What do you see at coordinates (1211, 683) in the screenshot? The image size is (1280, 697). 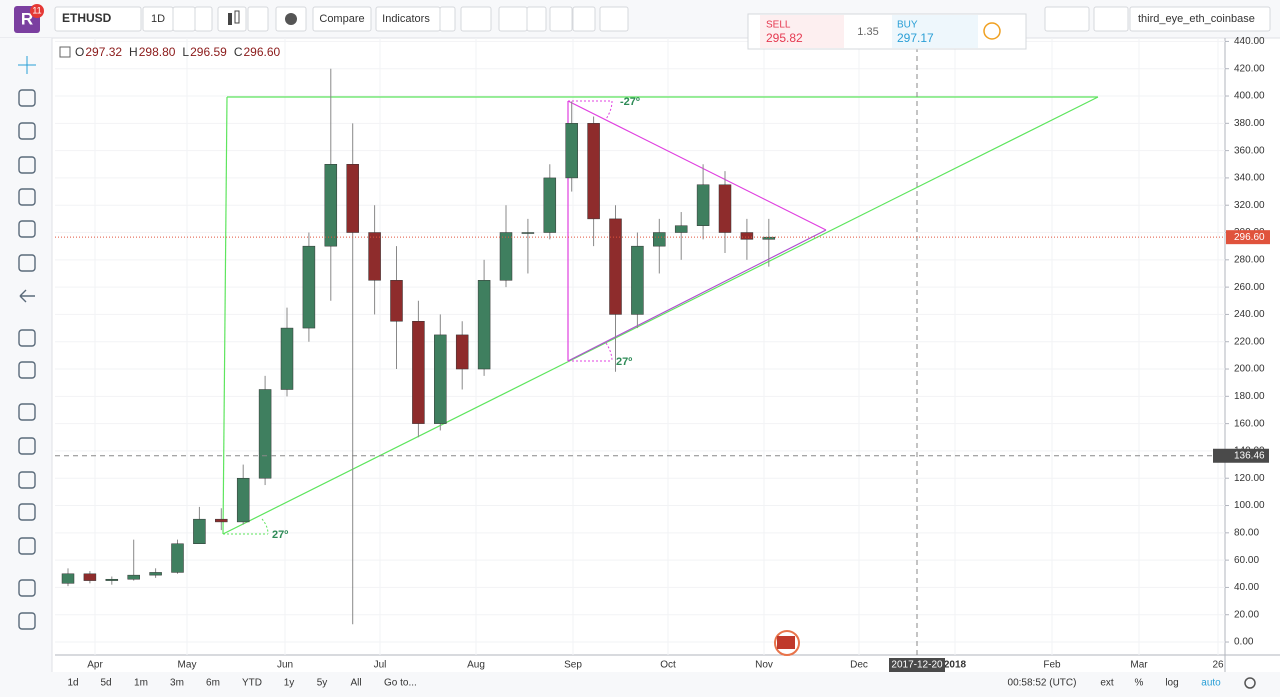 I see `axis-option: auto` at bounding box center [1211, 683].